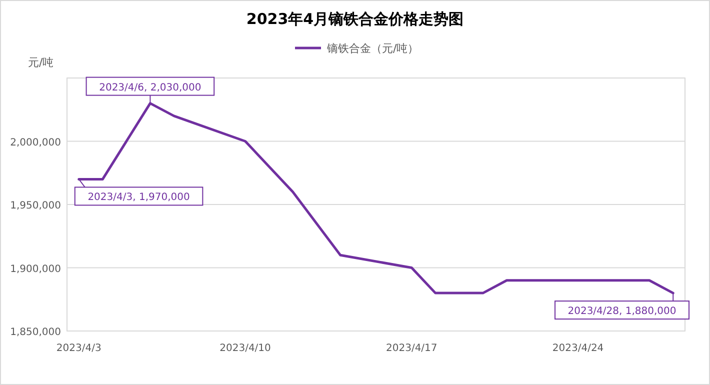 This screenshot has height=385, width=710. I want to click on y-tick-label: 1,950,000, so click(35, 206).